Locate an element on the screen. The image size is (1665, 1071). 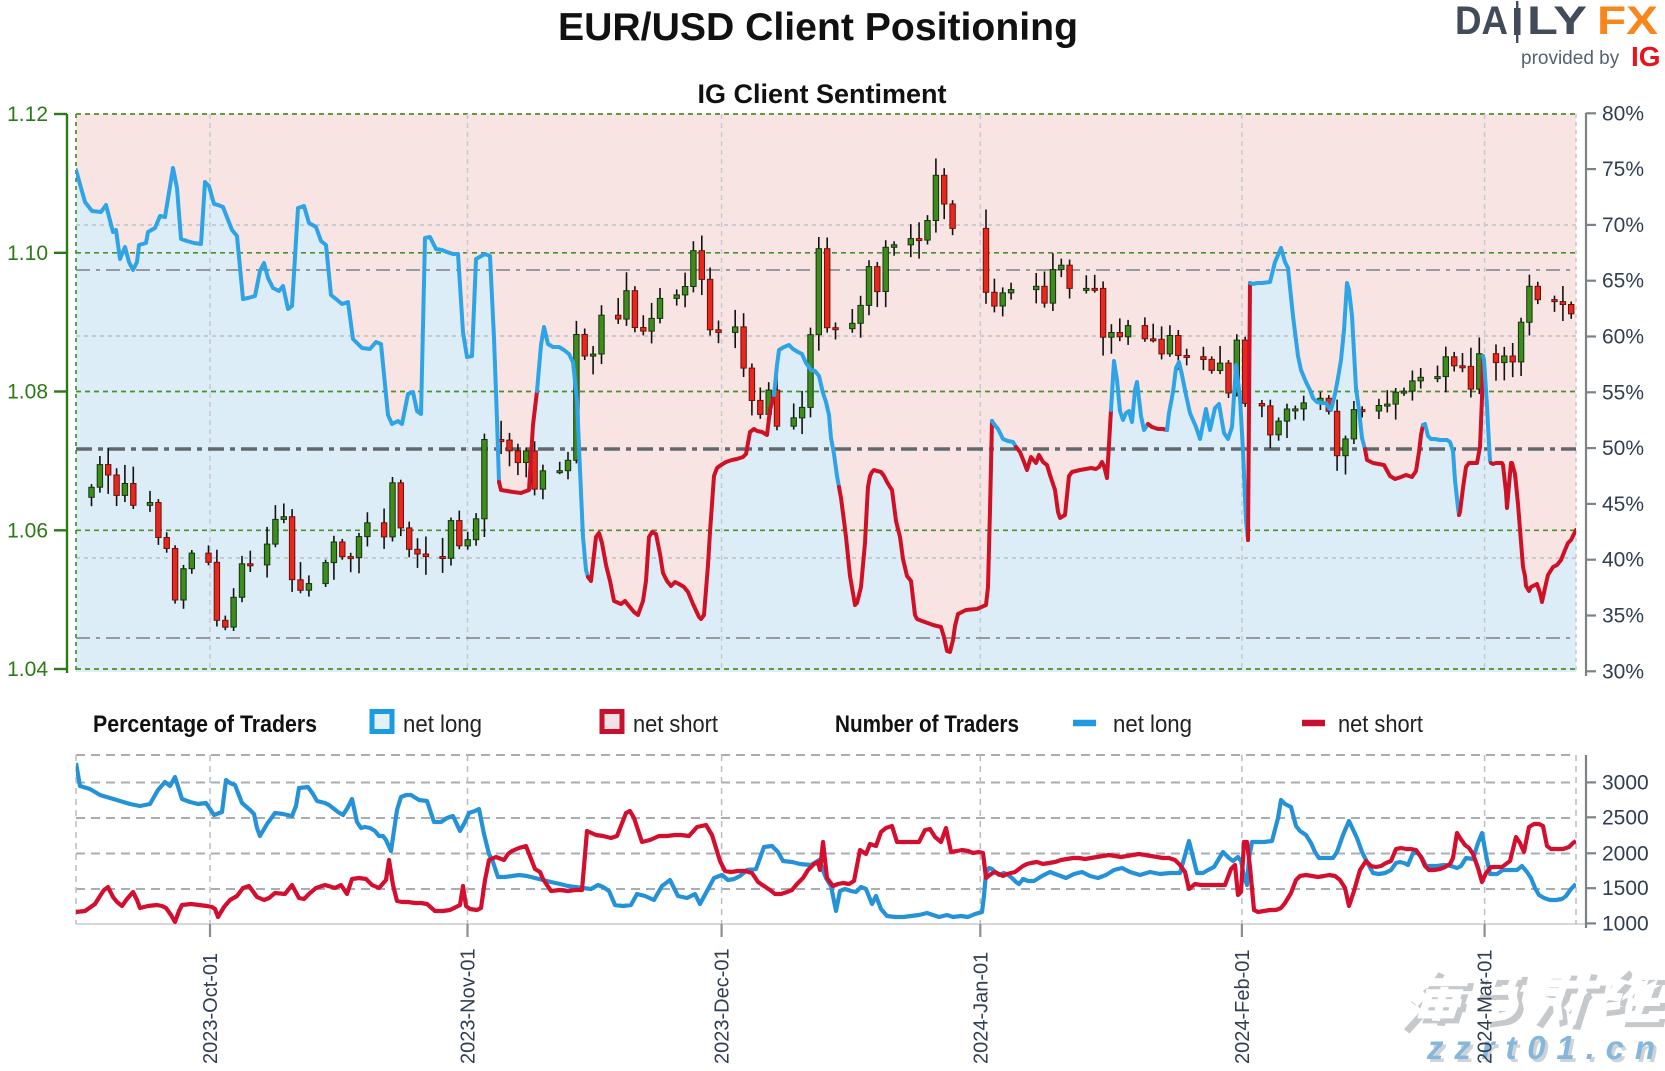
svg-text: DA is located at coordinates (1481, 21).